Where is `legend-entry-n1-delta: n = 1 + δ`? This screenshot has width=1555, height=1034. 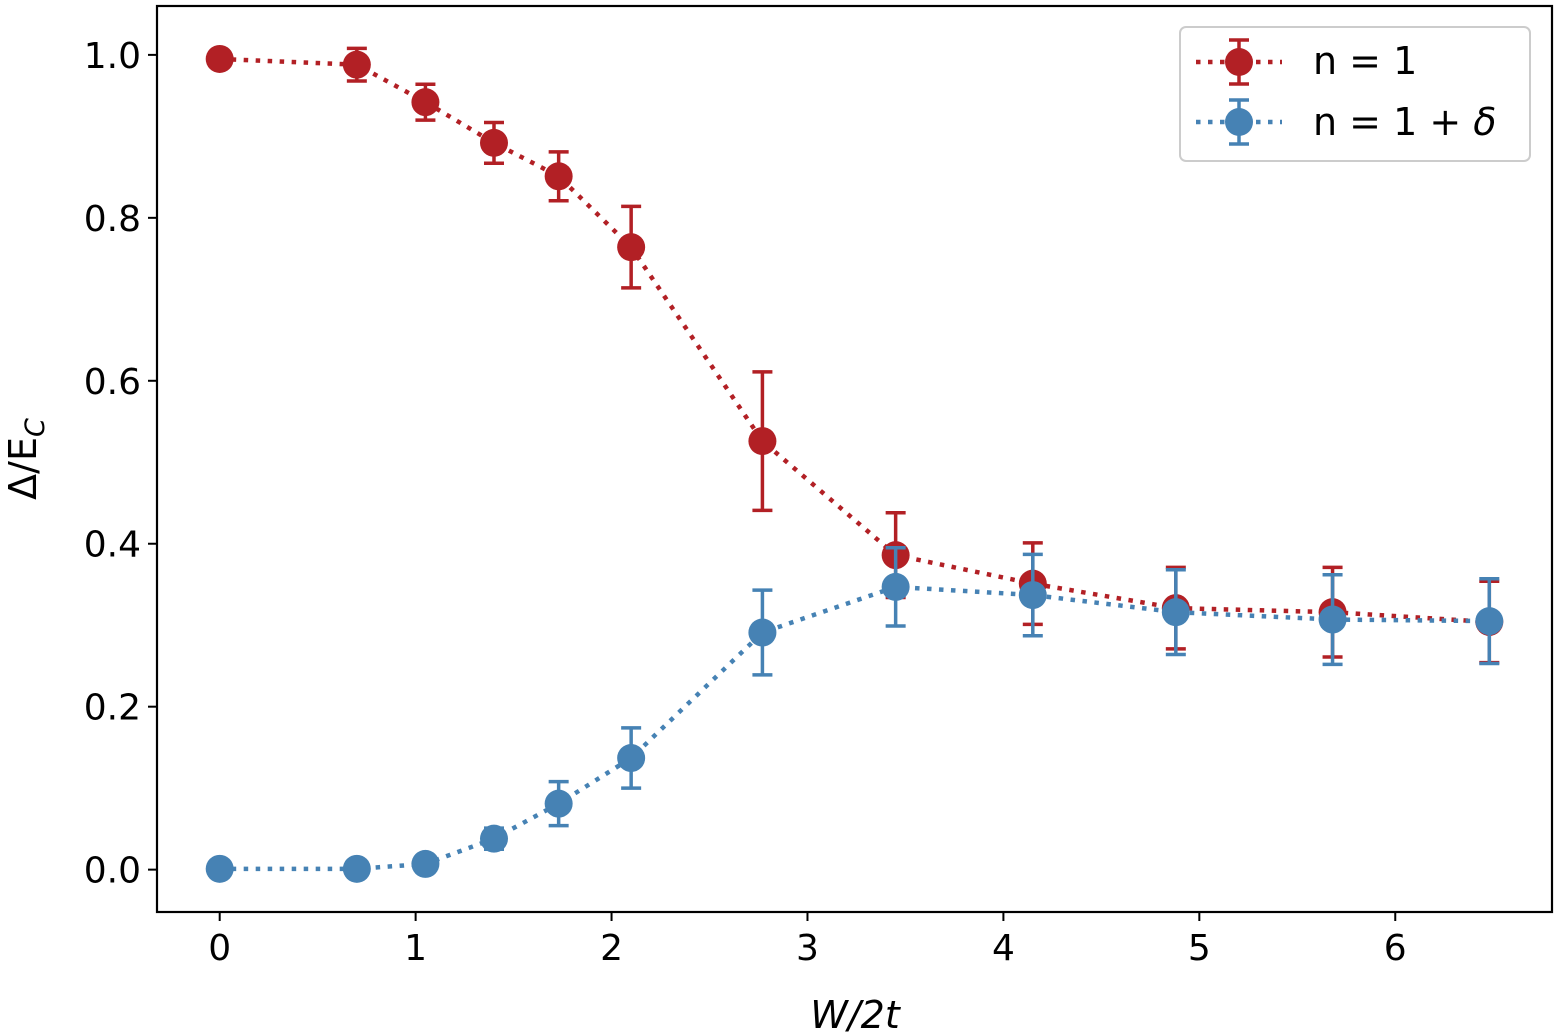
legend-entry-n1-delta: n = 1 + δ is located at coordinates (1405, 122).